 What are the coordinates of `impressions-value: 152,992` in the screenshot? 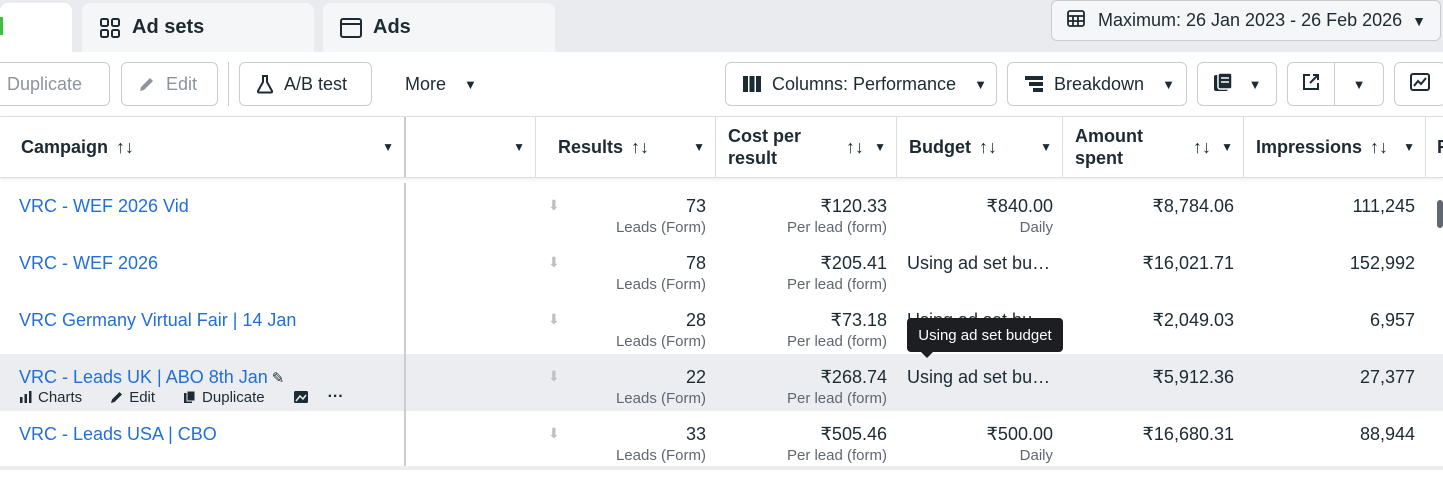 It's located at (1382, 263).